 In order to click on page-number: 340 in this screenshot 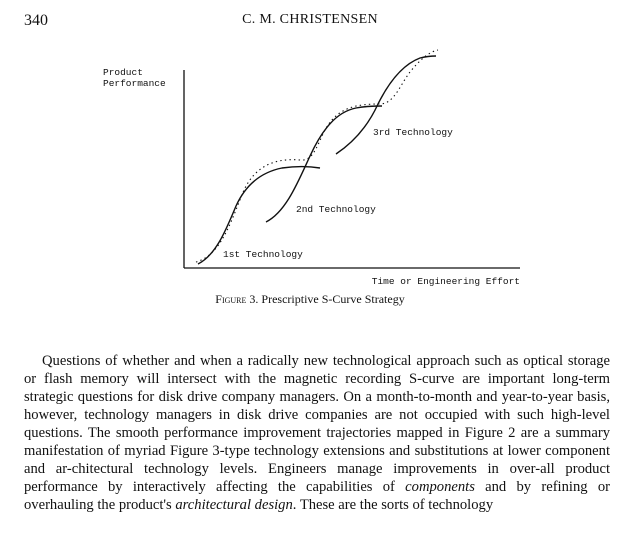, I will do `click(36, 20)`.